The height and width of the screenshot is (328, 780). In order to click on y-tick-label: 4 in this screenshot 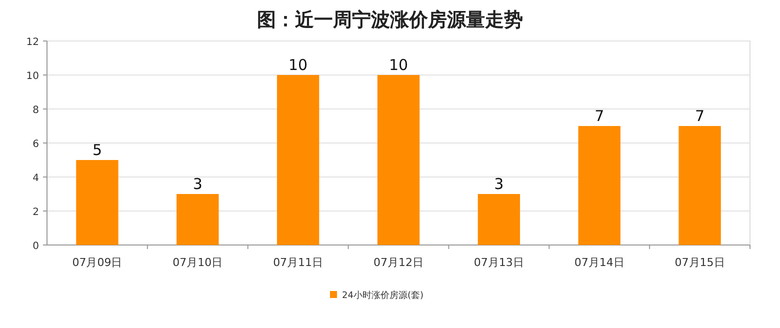, I will do `click(35, 178)`.